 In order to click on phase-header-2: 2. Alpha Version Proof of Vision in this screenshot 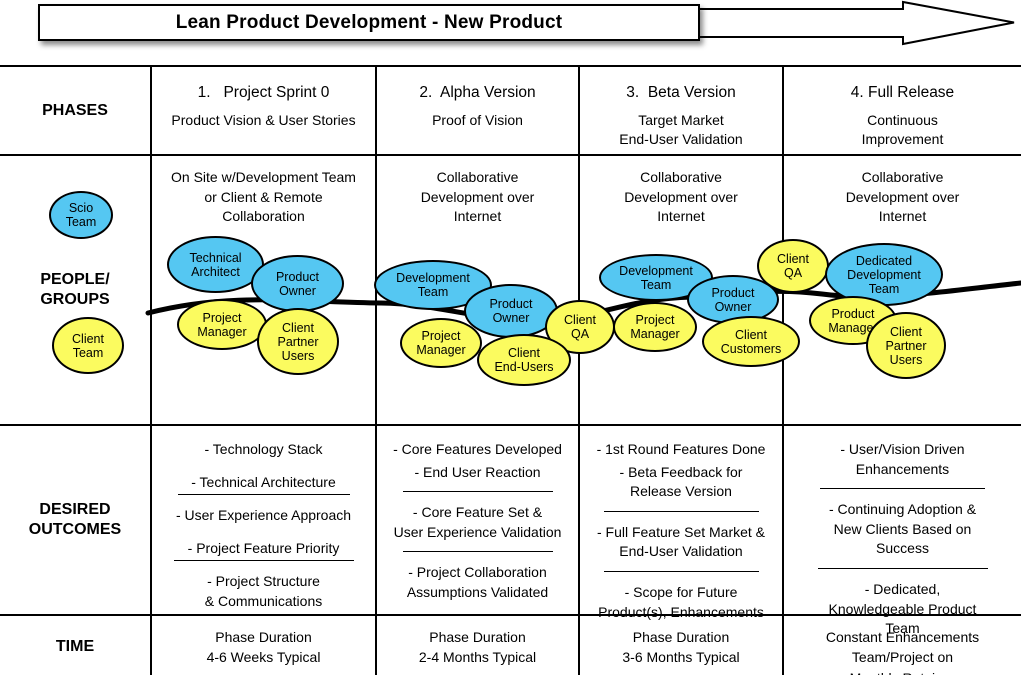, I will do `click(476, 110)`.